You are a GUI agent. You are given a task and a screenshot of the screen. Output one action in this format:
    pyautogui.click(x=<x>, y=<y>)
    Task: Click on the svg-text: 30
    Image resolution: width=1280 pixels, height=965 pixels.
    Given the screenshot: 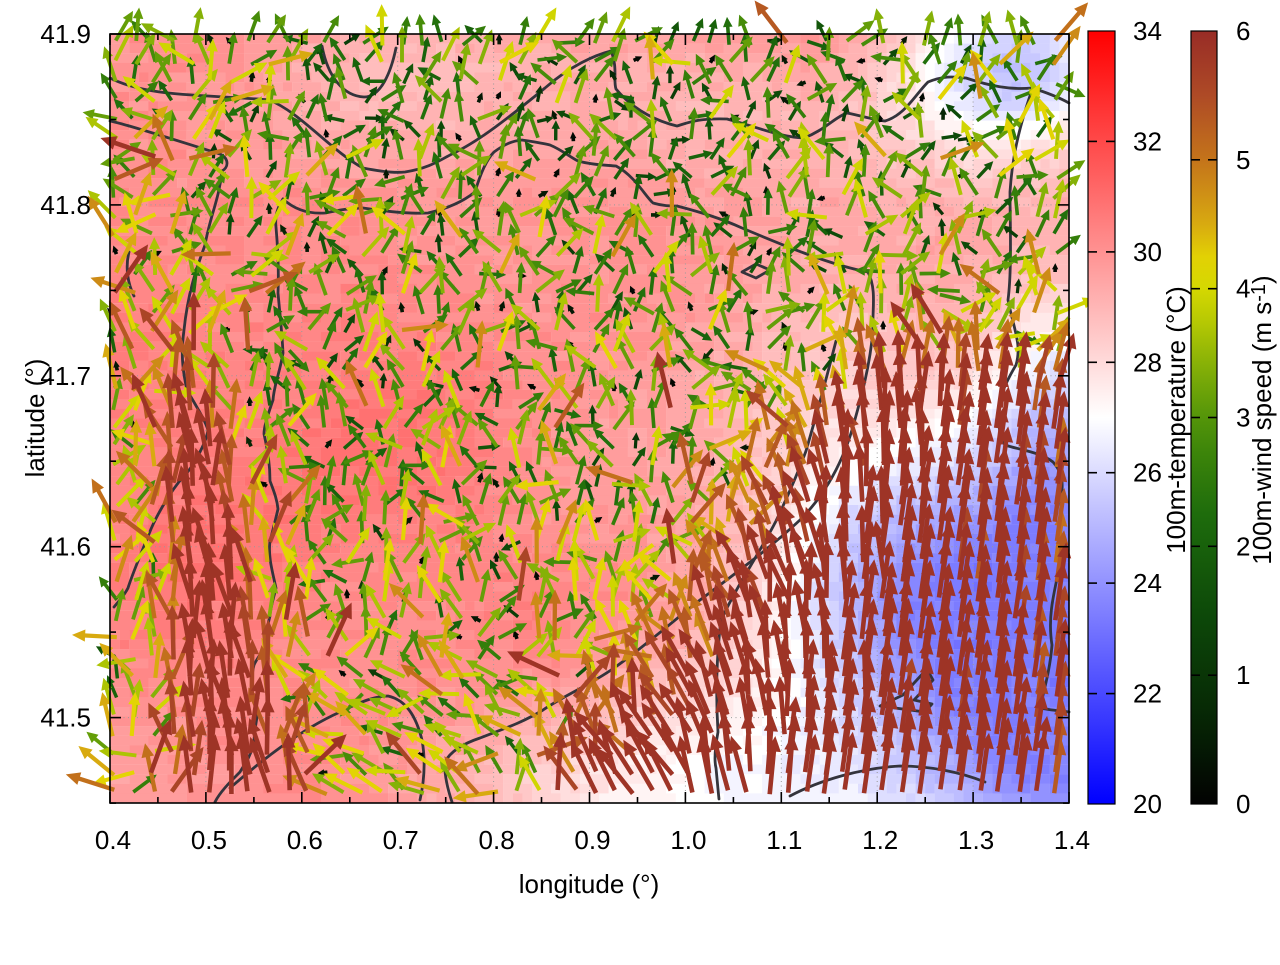 What is the action you would take?
    pyautogui.click(x=1147, y=252)
    